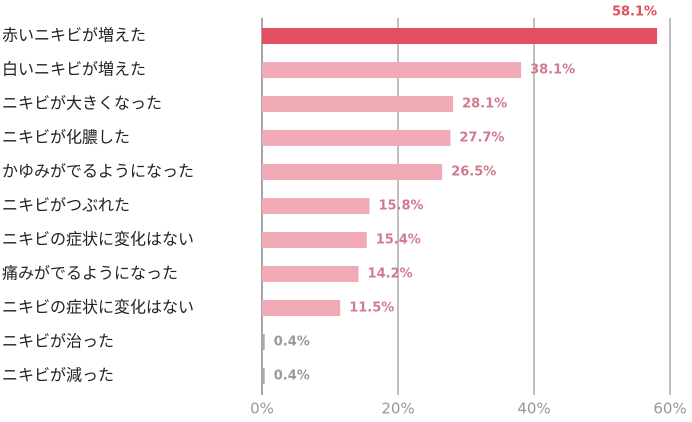  What do you see at coordinates (481, 138) in the screenshot?
I see `value-label: 27.7%` at bounding box center [481, 138].